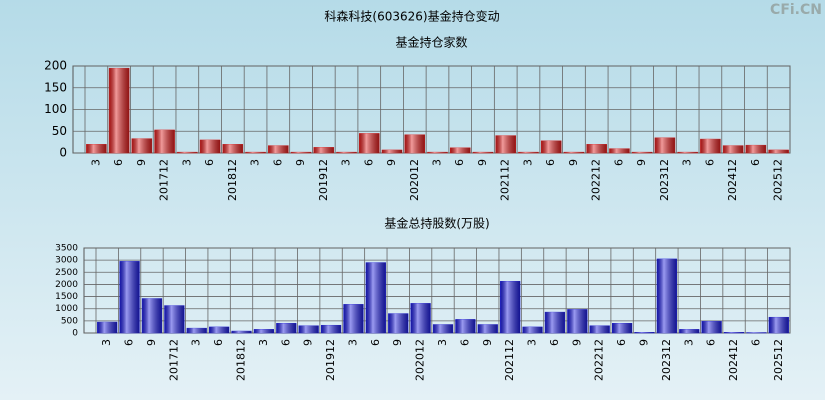  I want to click on y-tick-label: 0, so click(75, 334).